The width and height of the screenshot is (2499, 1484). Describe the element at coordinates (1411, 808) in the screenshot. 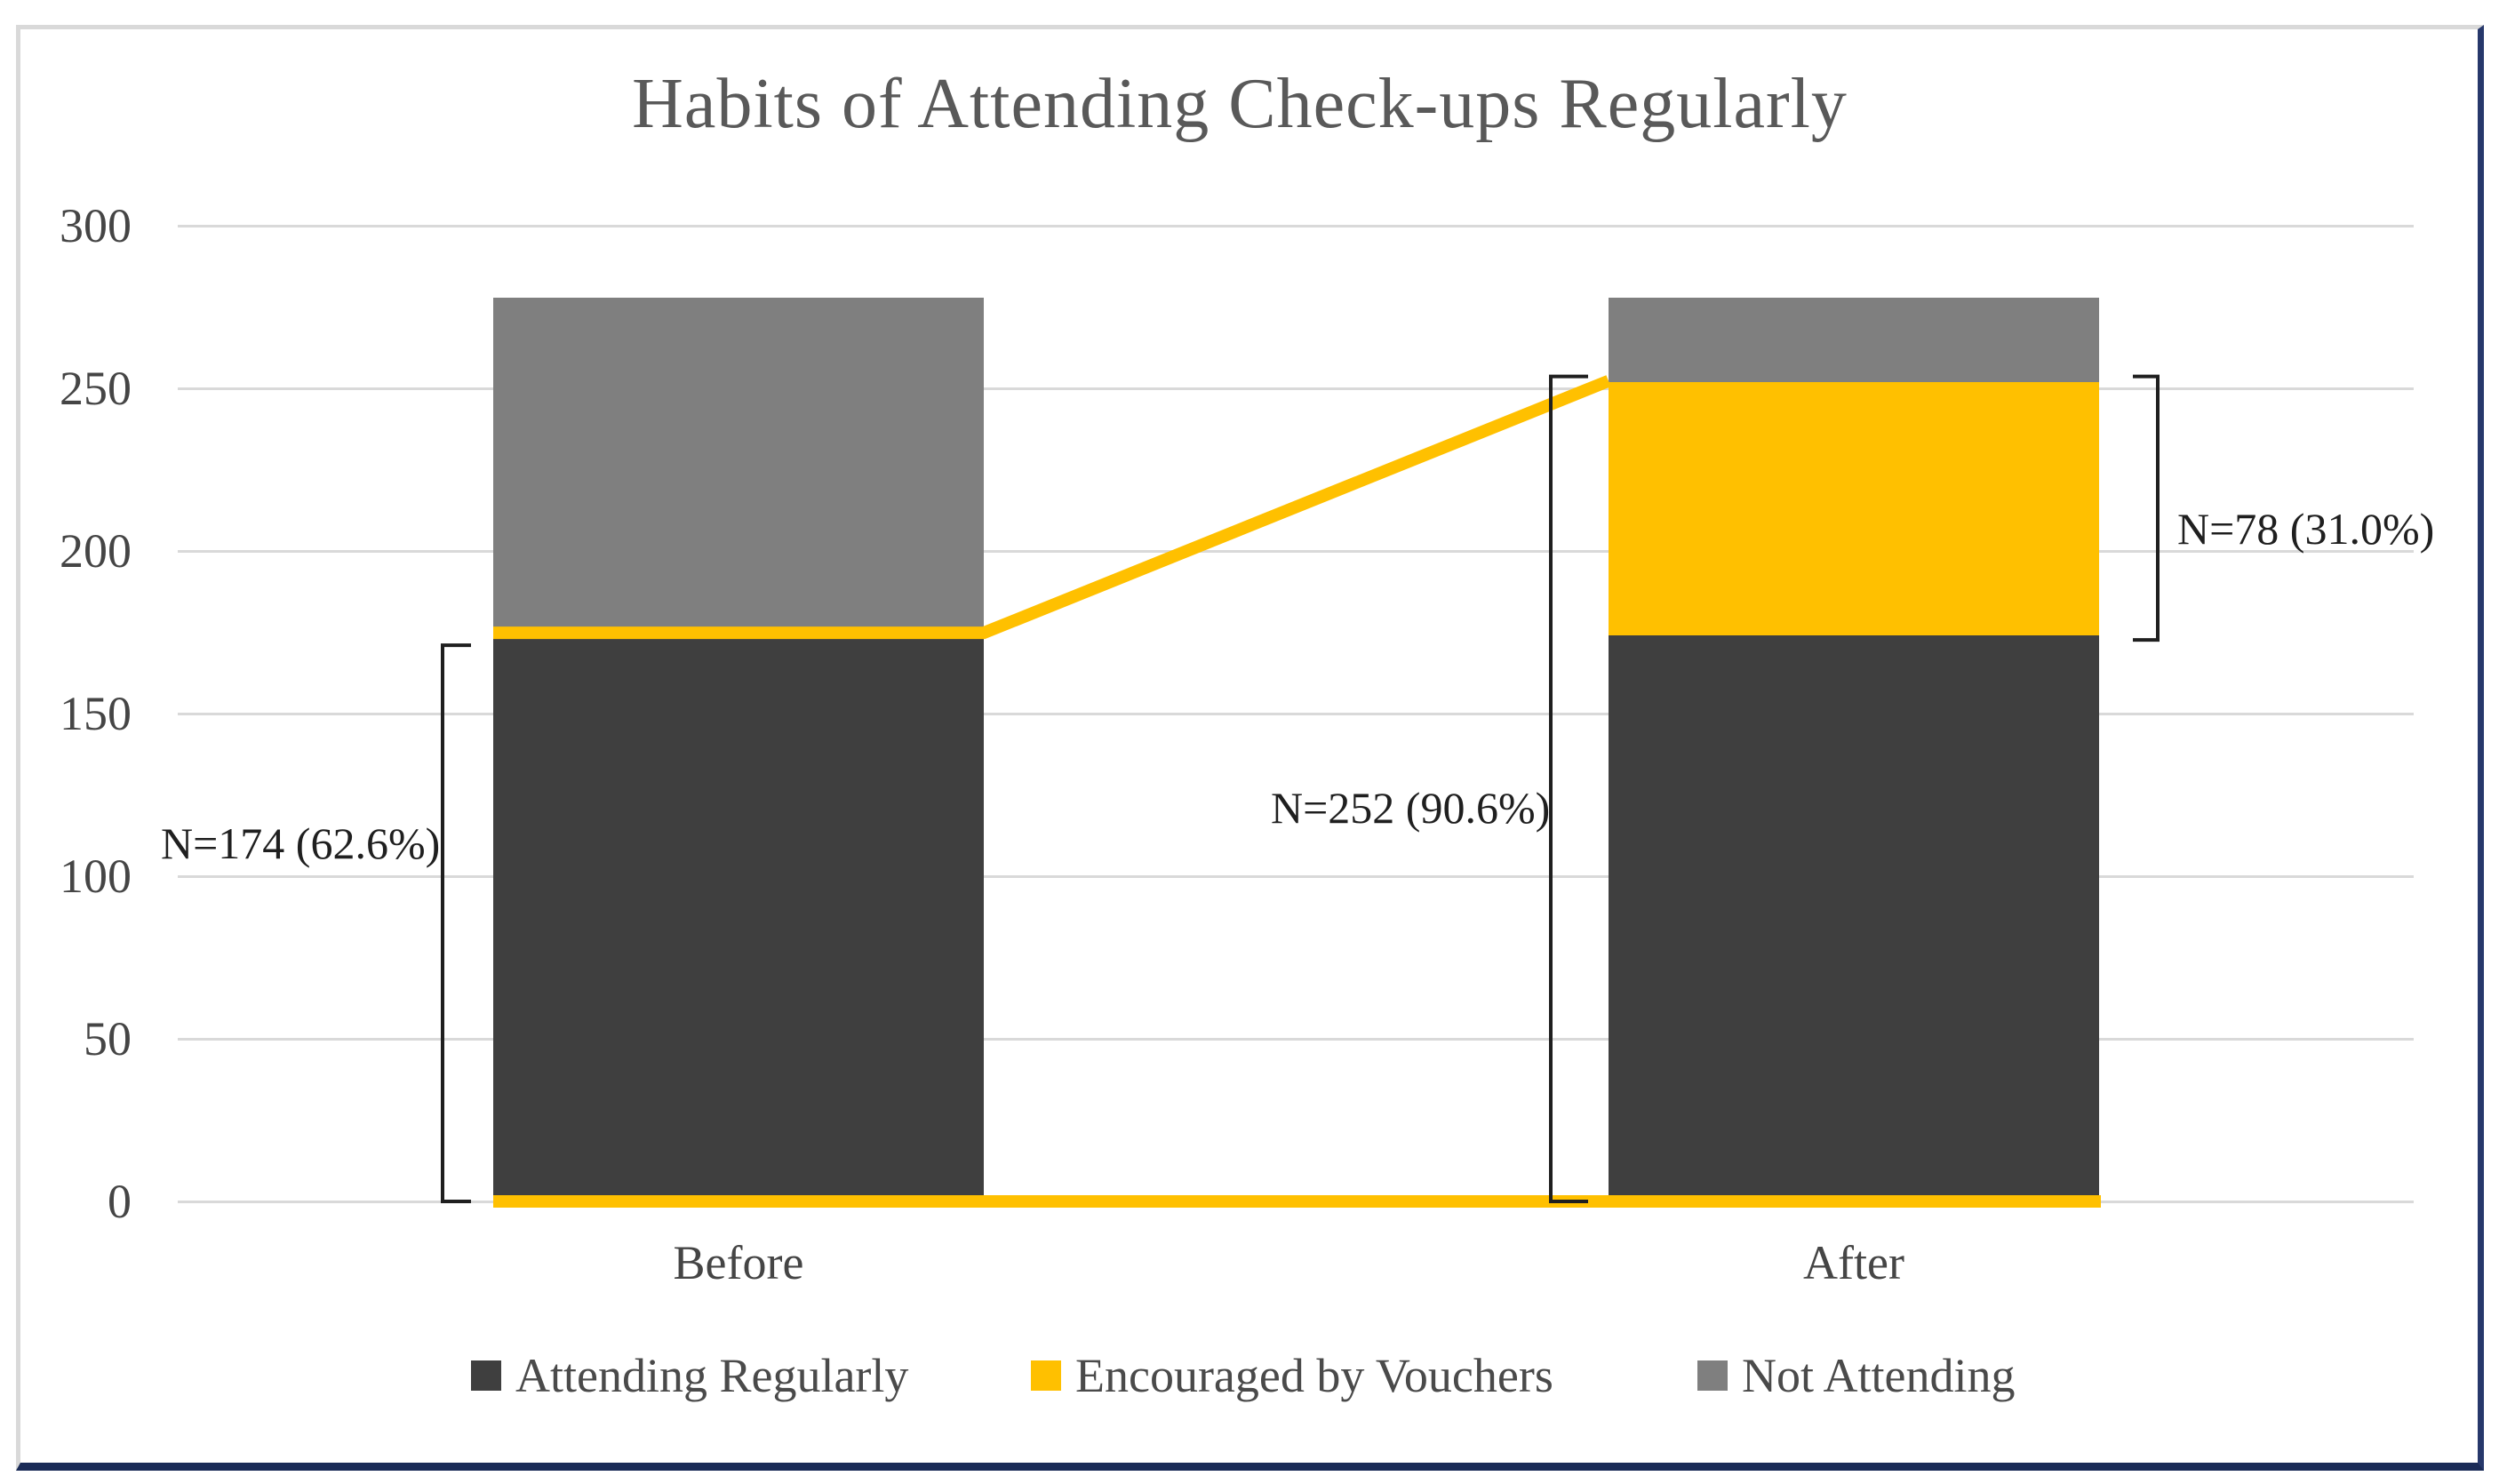

I see `annotation-n252: N=252 (90.6%)` at that location.